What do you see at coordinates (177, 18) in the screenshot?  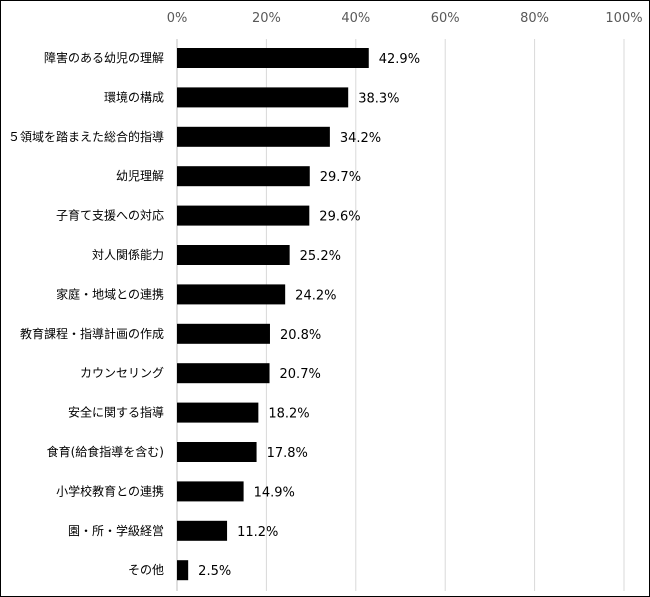 I see `x-tick-label: 0%` at bounding box center [177, 18].